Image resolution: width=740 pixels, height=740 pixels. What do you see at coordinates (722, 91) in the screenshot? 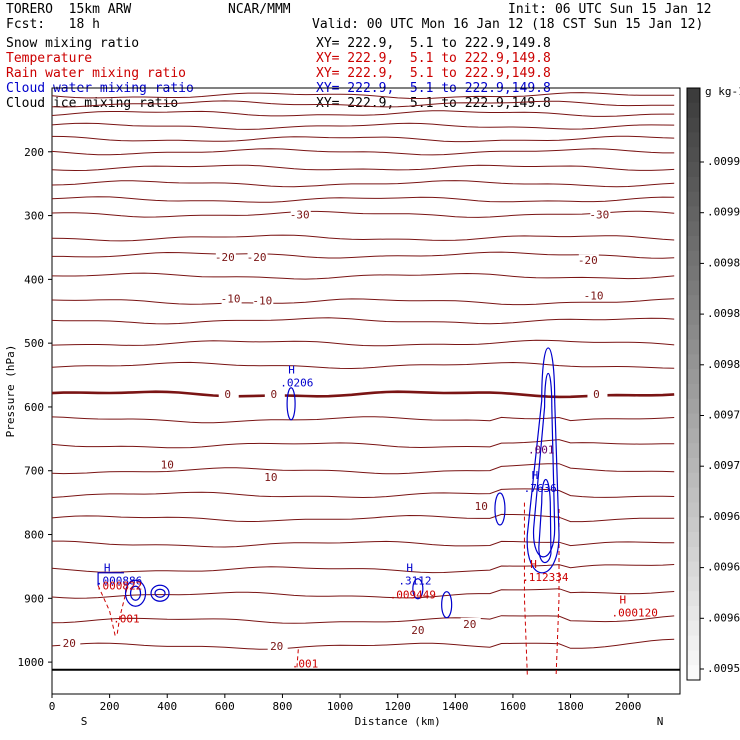
I see `colorbar-unit: g kg-1` at bounding box center [722, 91].